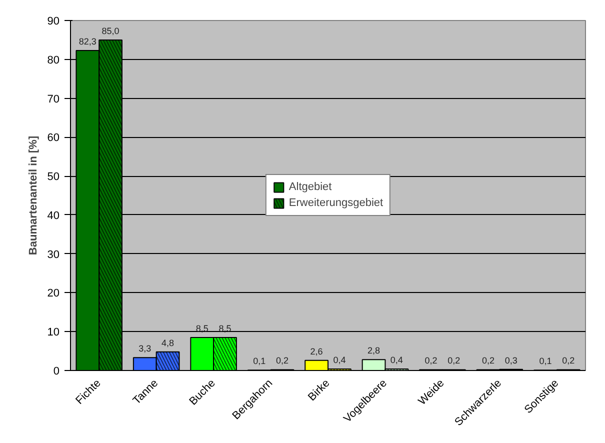 The image size is (605, 443). Describe the element at coordinates (53, 254) in the screenshot. I see `y-tick-label: 30` at that location.